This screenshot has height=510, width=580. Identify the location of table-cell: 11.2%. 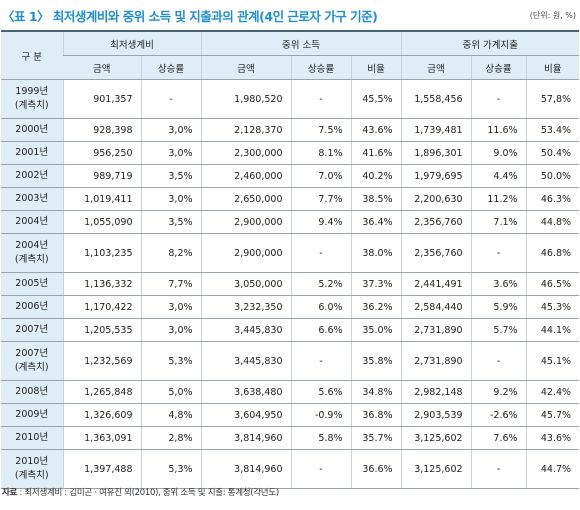
(498, 199).